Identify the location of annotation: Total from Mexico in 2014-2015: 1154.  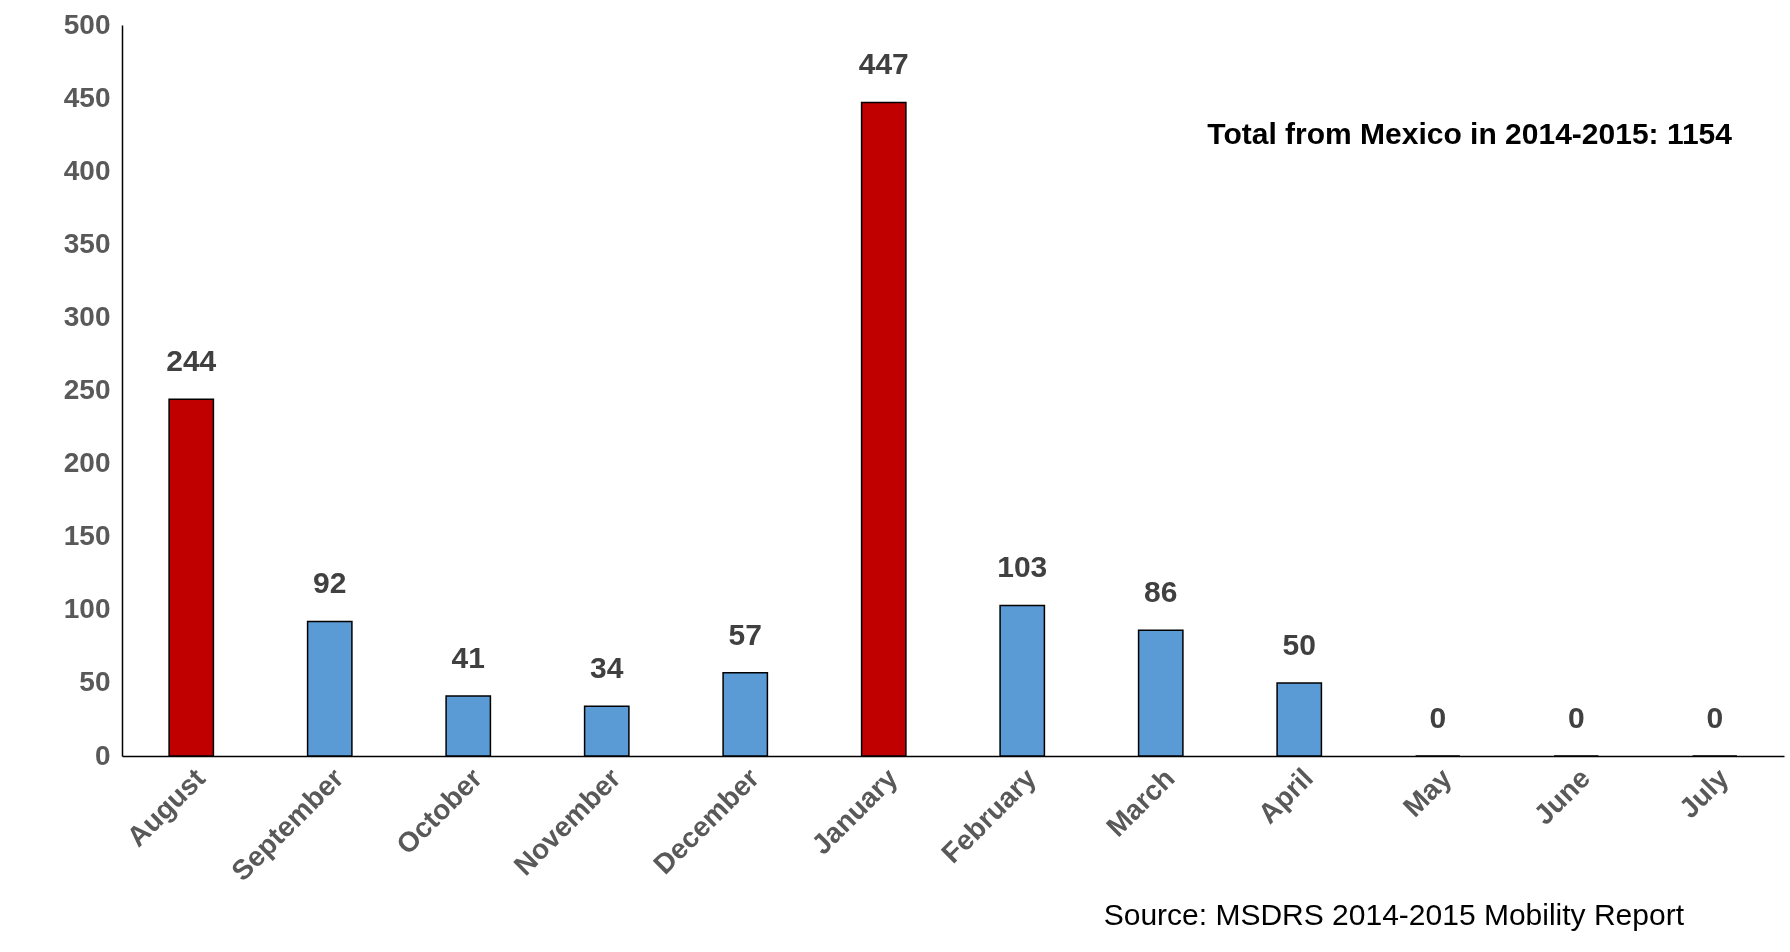
(1470, 133).